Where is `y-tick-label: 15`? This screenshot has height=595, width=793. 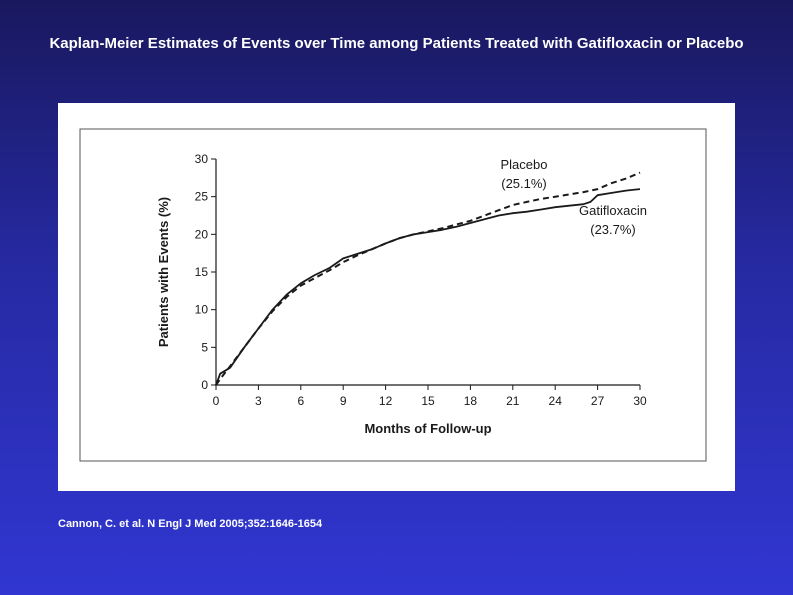
y-tick-label: 15 is located at coordinates (202, 272).